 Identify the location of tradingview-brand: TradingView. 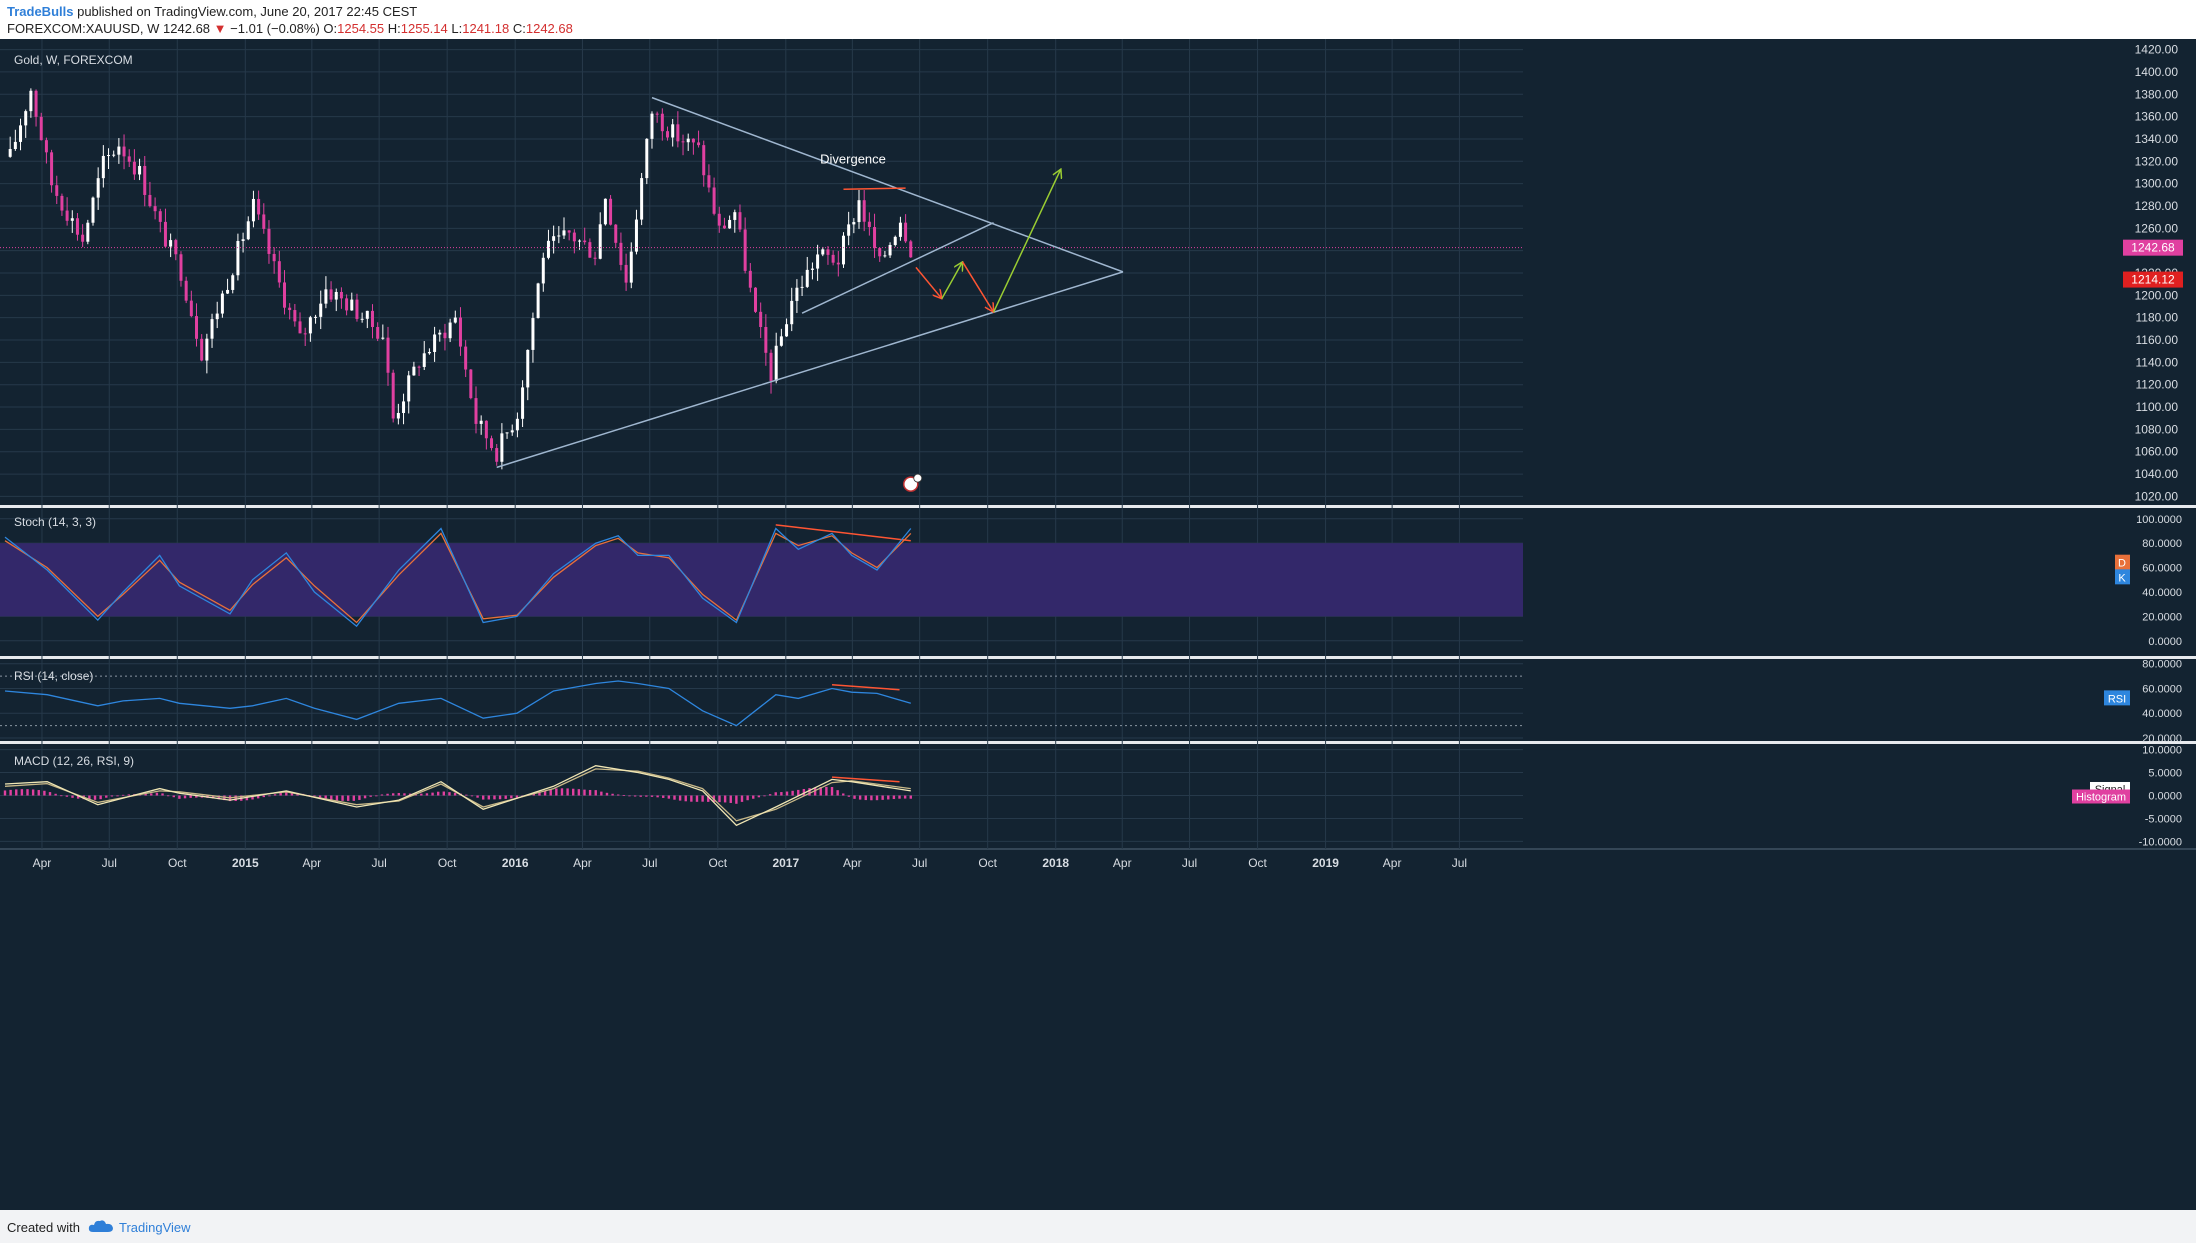
(155, 1227).